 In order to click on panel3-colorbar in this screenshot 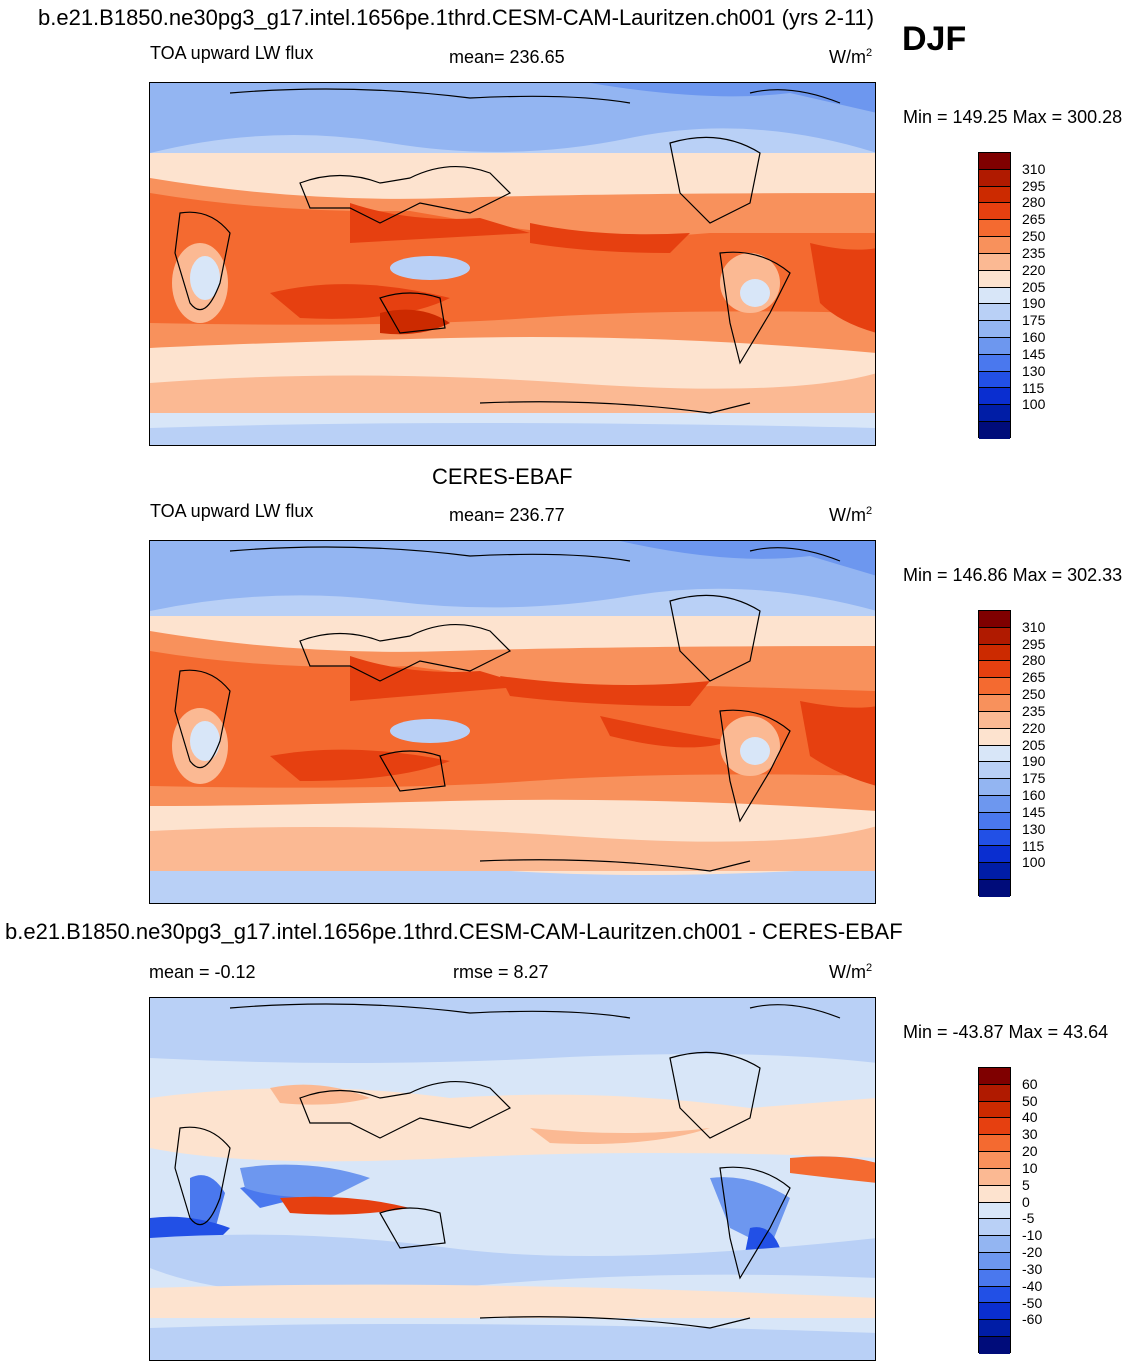, I will do `click(994, 1210)`.